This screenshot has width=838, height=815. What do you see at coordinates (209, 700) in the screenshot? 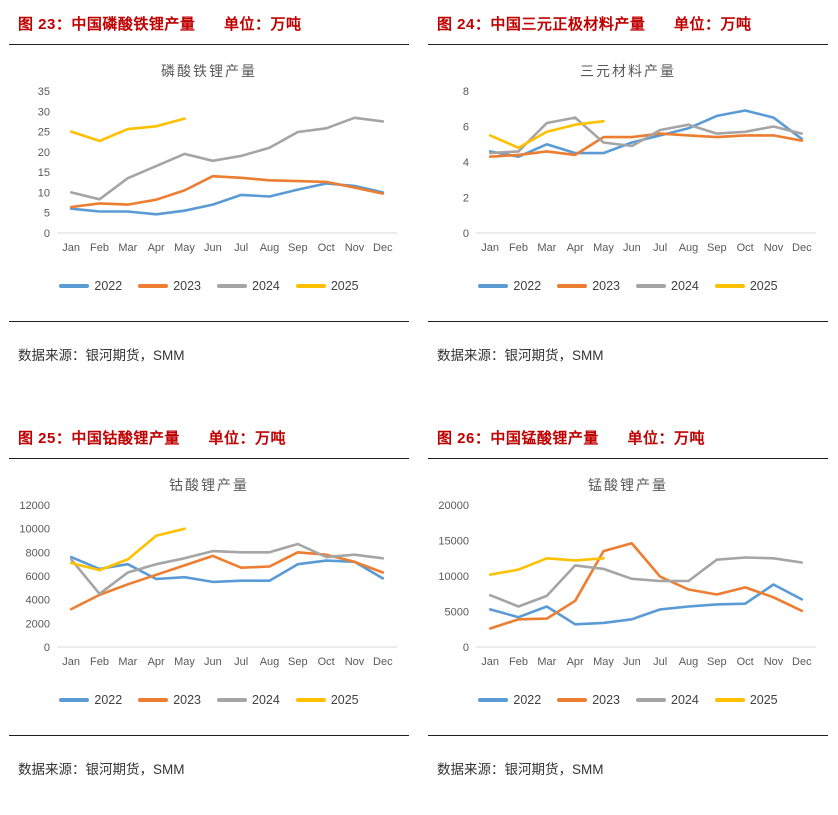
I see `figure-25-legend: 2022 2023 2024 2025` at bounding box center [209, 700].